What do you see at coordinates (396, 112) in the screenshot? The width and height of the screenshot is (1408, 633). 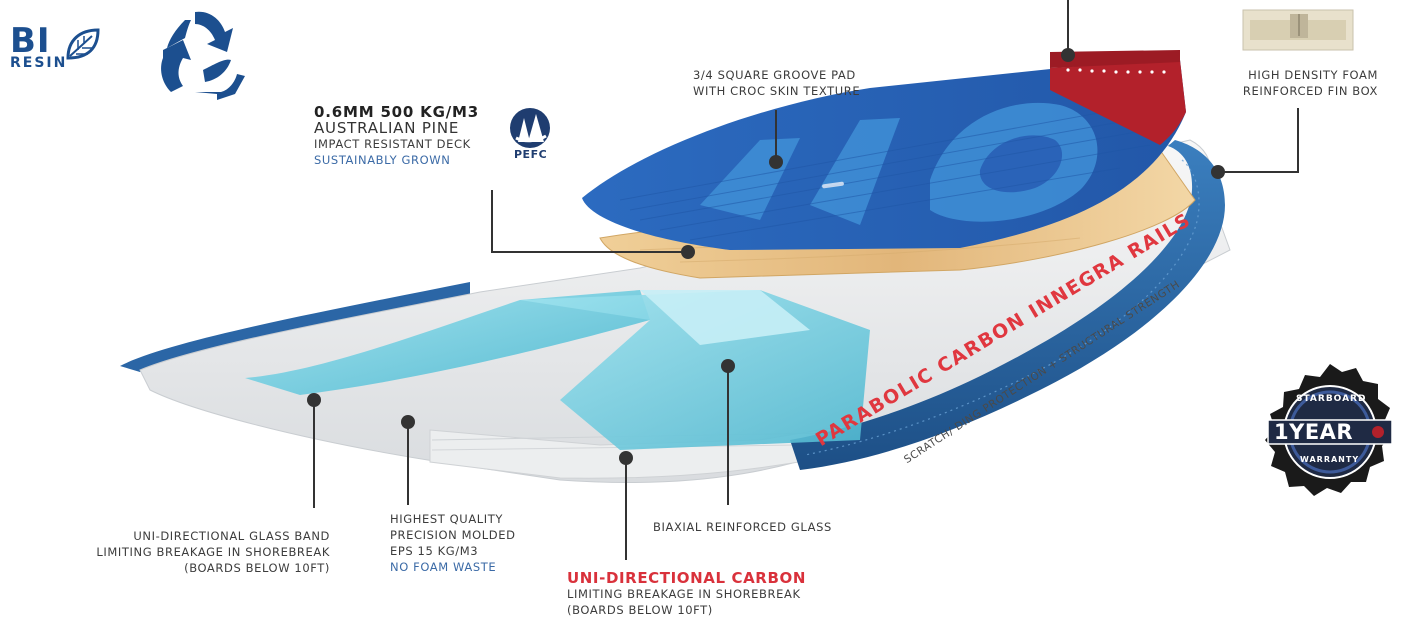 I see `deck-line1: 0.6MM 500 KG/M3` at bounding box center [396, 112].